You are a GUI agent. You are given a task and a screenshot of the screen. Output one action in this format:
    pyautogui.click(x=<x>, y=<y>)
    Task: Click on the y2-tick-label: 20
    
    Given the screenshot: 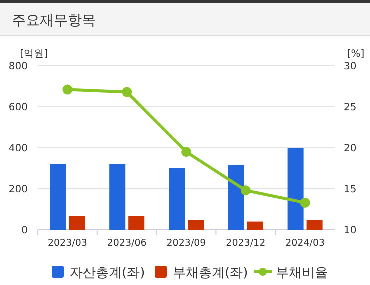 What is the action you would take?
    pyautogui.click(x=350, y=149)
    